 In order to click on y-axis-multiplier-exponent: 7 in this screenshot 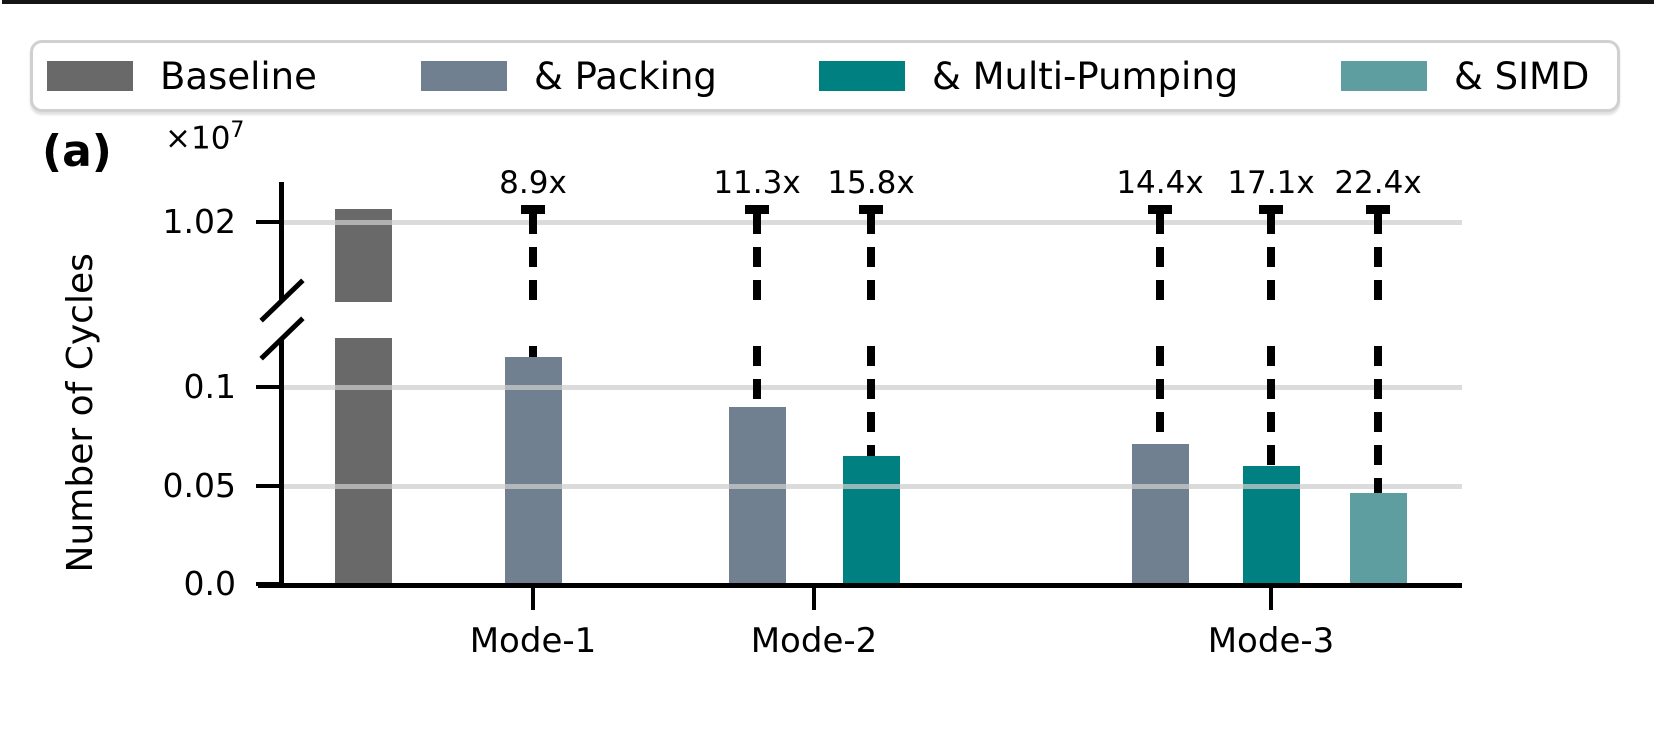, I will do `click(237, 130)`.